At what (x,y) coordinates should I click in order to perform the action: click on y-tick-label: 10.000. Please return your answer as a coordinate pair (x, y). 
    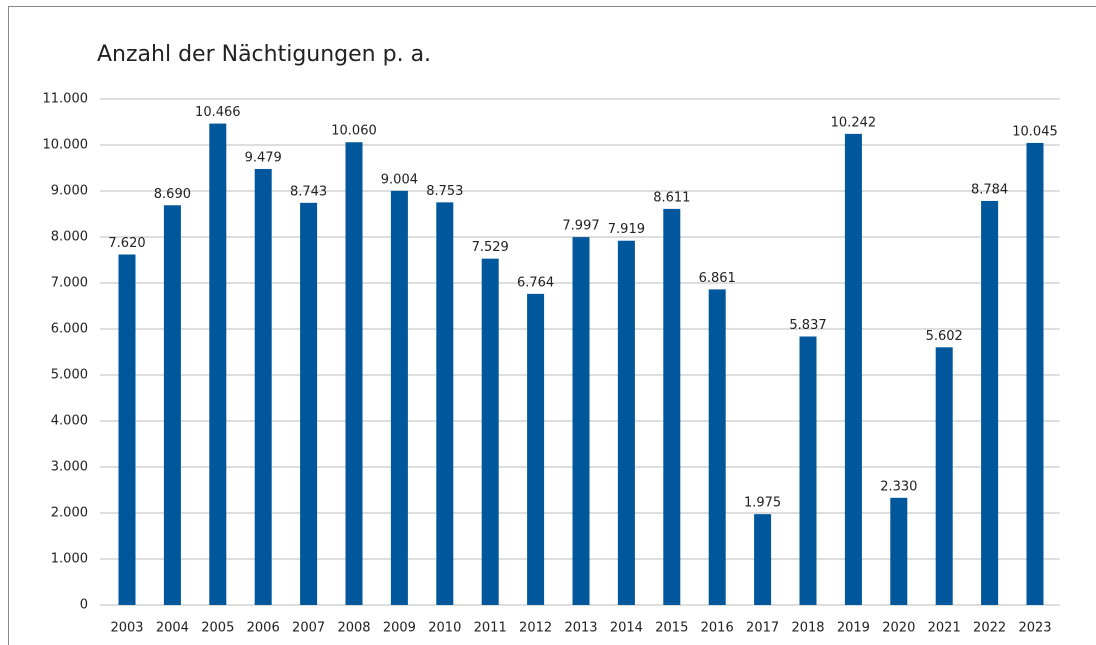
    Looking at the image, I should click on (66, 145).